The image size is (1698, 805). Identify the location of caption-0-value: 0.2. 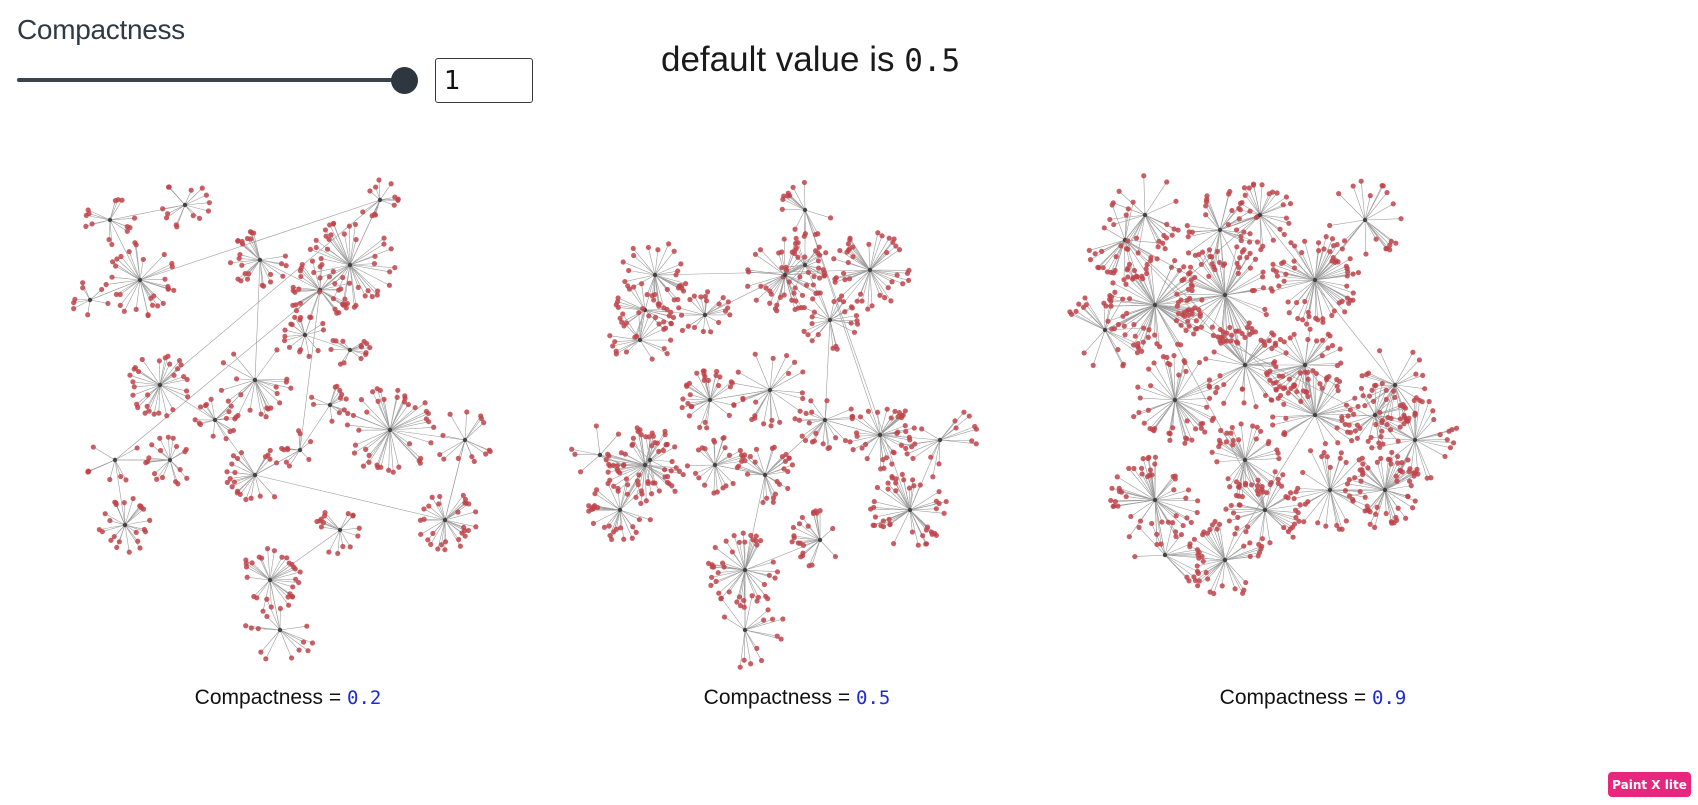
(364, 698).